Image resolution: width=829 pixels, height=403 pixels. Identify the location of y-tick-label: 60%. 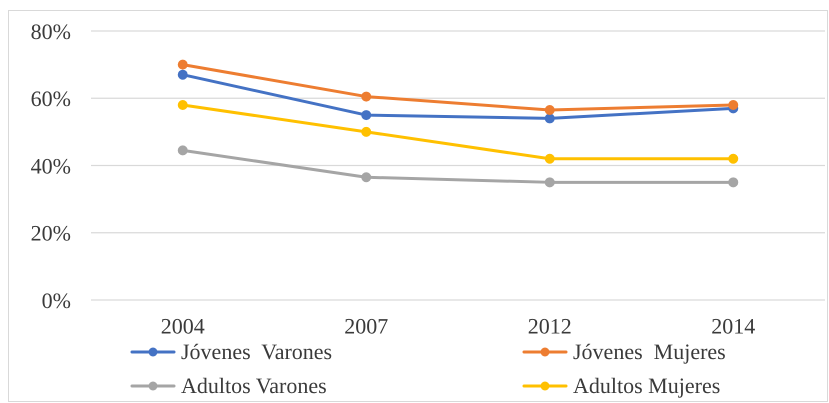
(50, 99).